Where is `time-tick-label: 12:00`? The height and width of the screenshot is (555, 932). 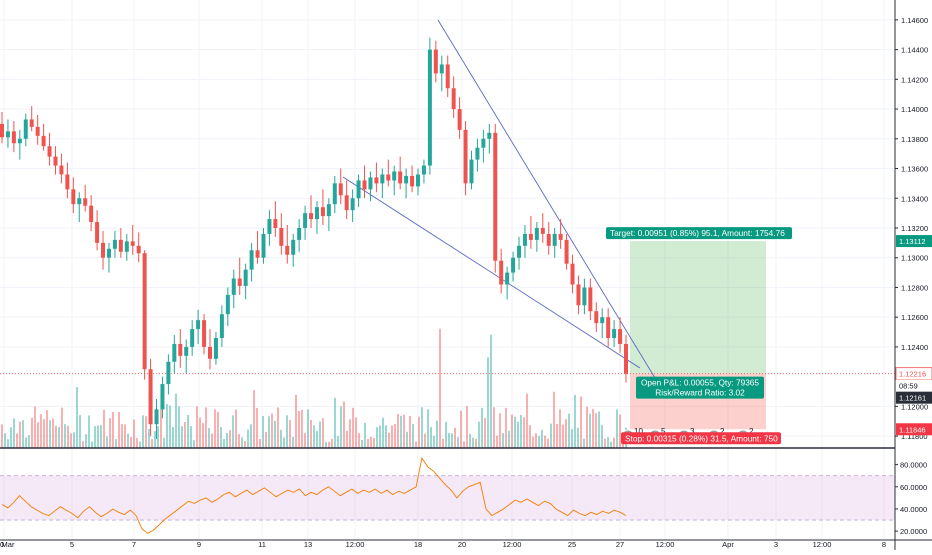
time-tick-label: 12:00 is located at coordinates (355, 544).